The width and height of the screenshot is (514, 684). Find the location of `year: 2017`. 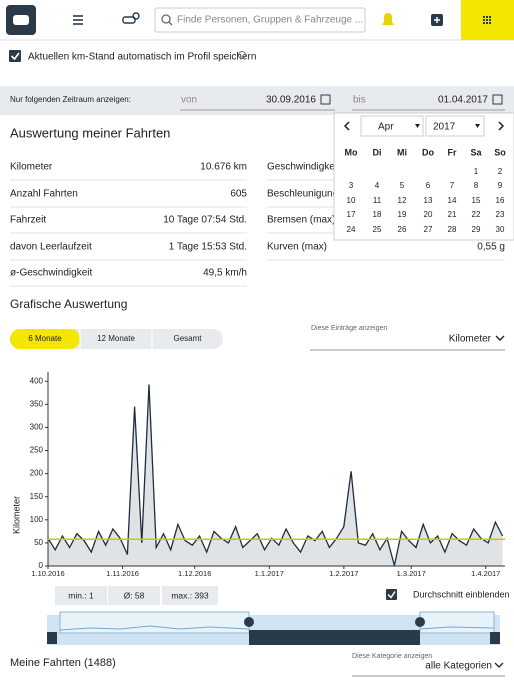

year: 2017 is located at coordinates (444, 127).